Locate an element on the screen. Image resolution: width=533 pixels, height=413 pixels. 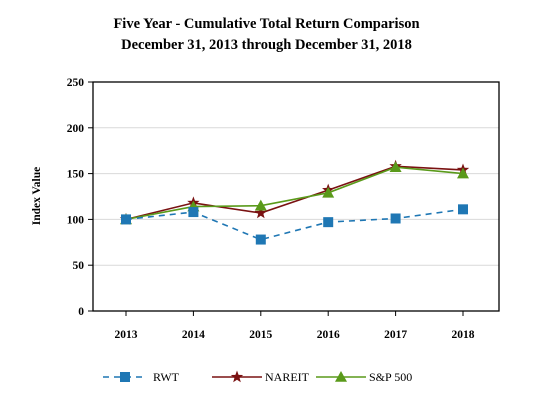
x-tick-label: 2018 is located at coordinates (463, 335).